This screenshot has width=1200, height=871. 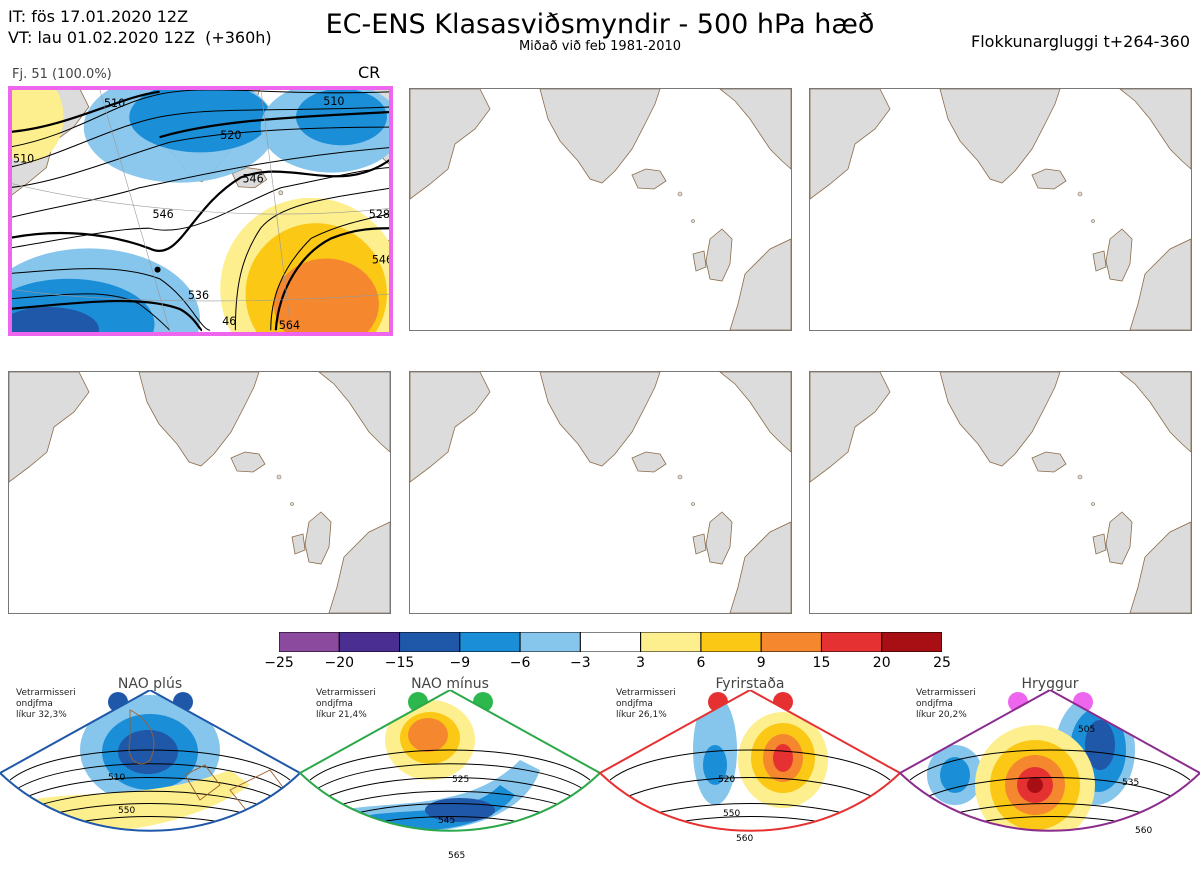 I want to click on panel-cluster-label: CR, so click(x=369, y=72).